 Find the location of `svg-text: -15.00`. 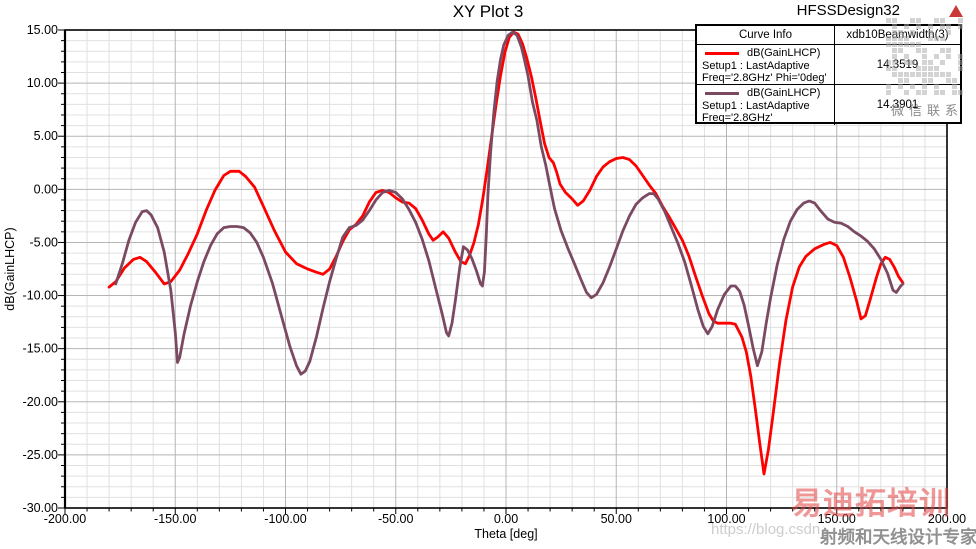

svg-text: -15.00 is located at coordinates (40, 349).